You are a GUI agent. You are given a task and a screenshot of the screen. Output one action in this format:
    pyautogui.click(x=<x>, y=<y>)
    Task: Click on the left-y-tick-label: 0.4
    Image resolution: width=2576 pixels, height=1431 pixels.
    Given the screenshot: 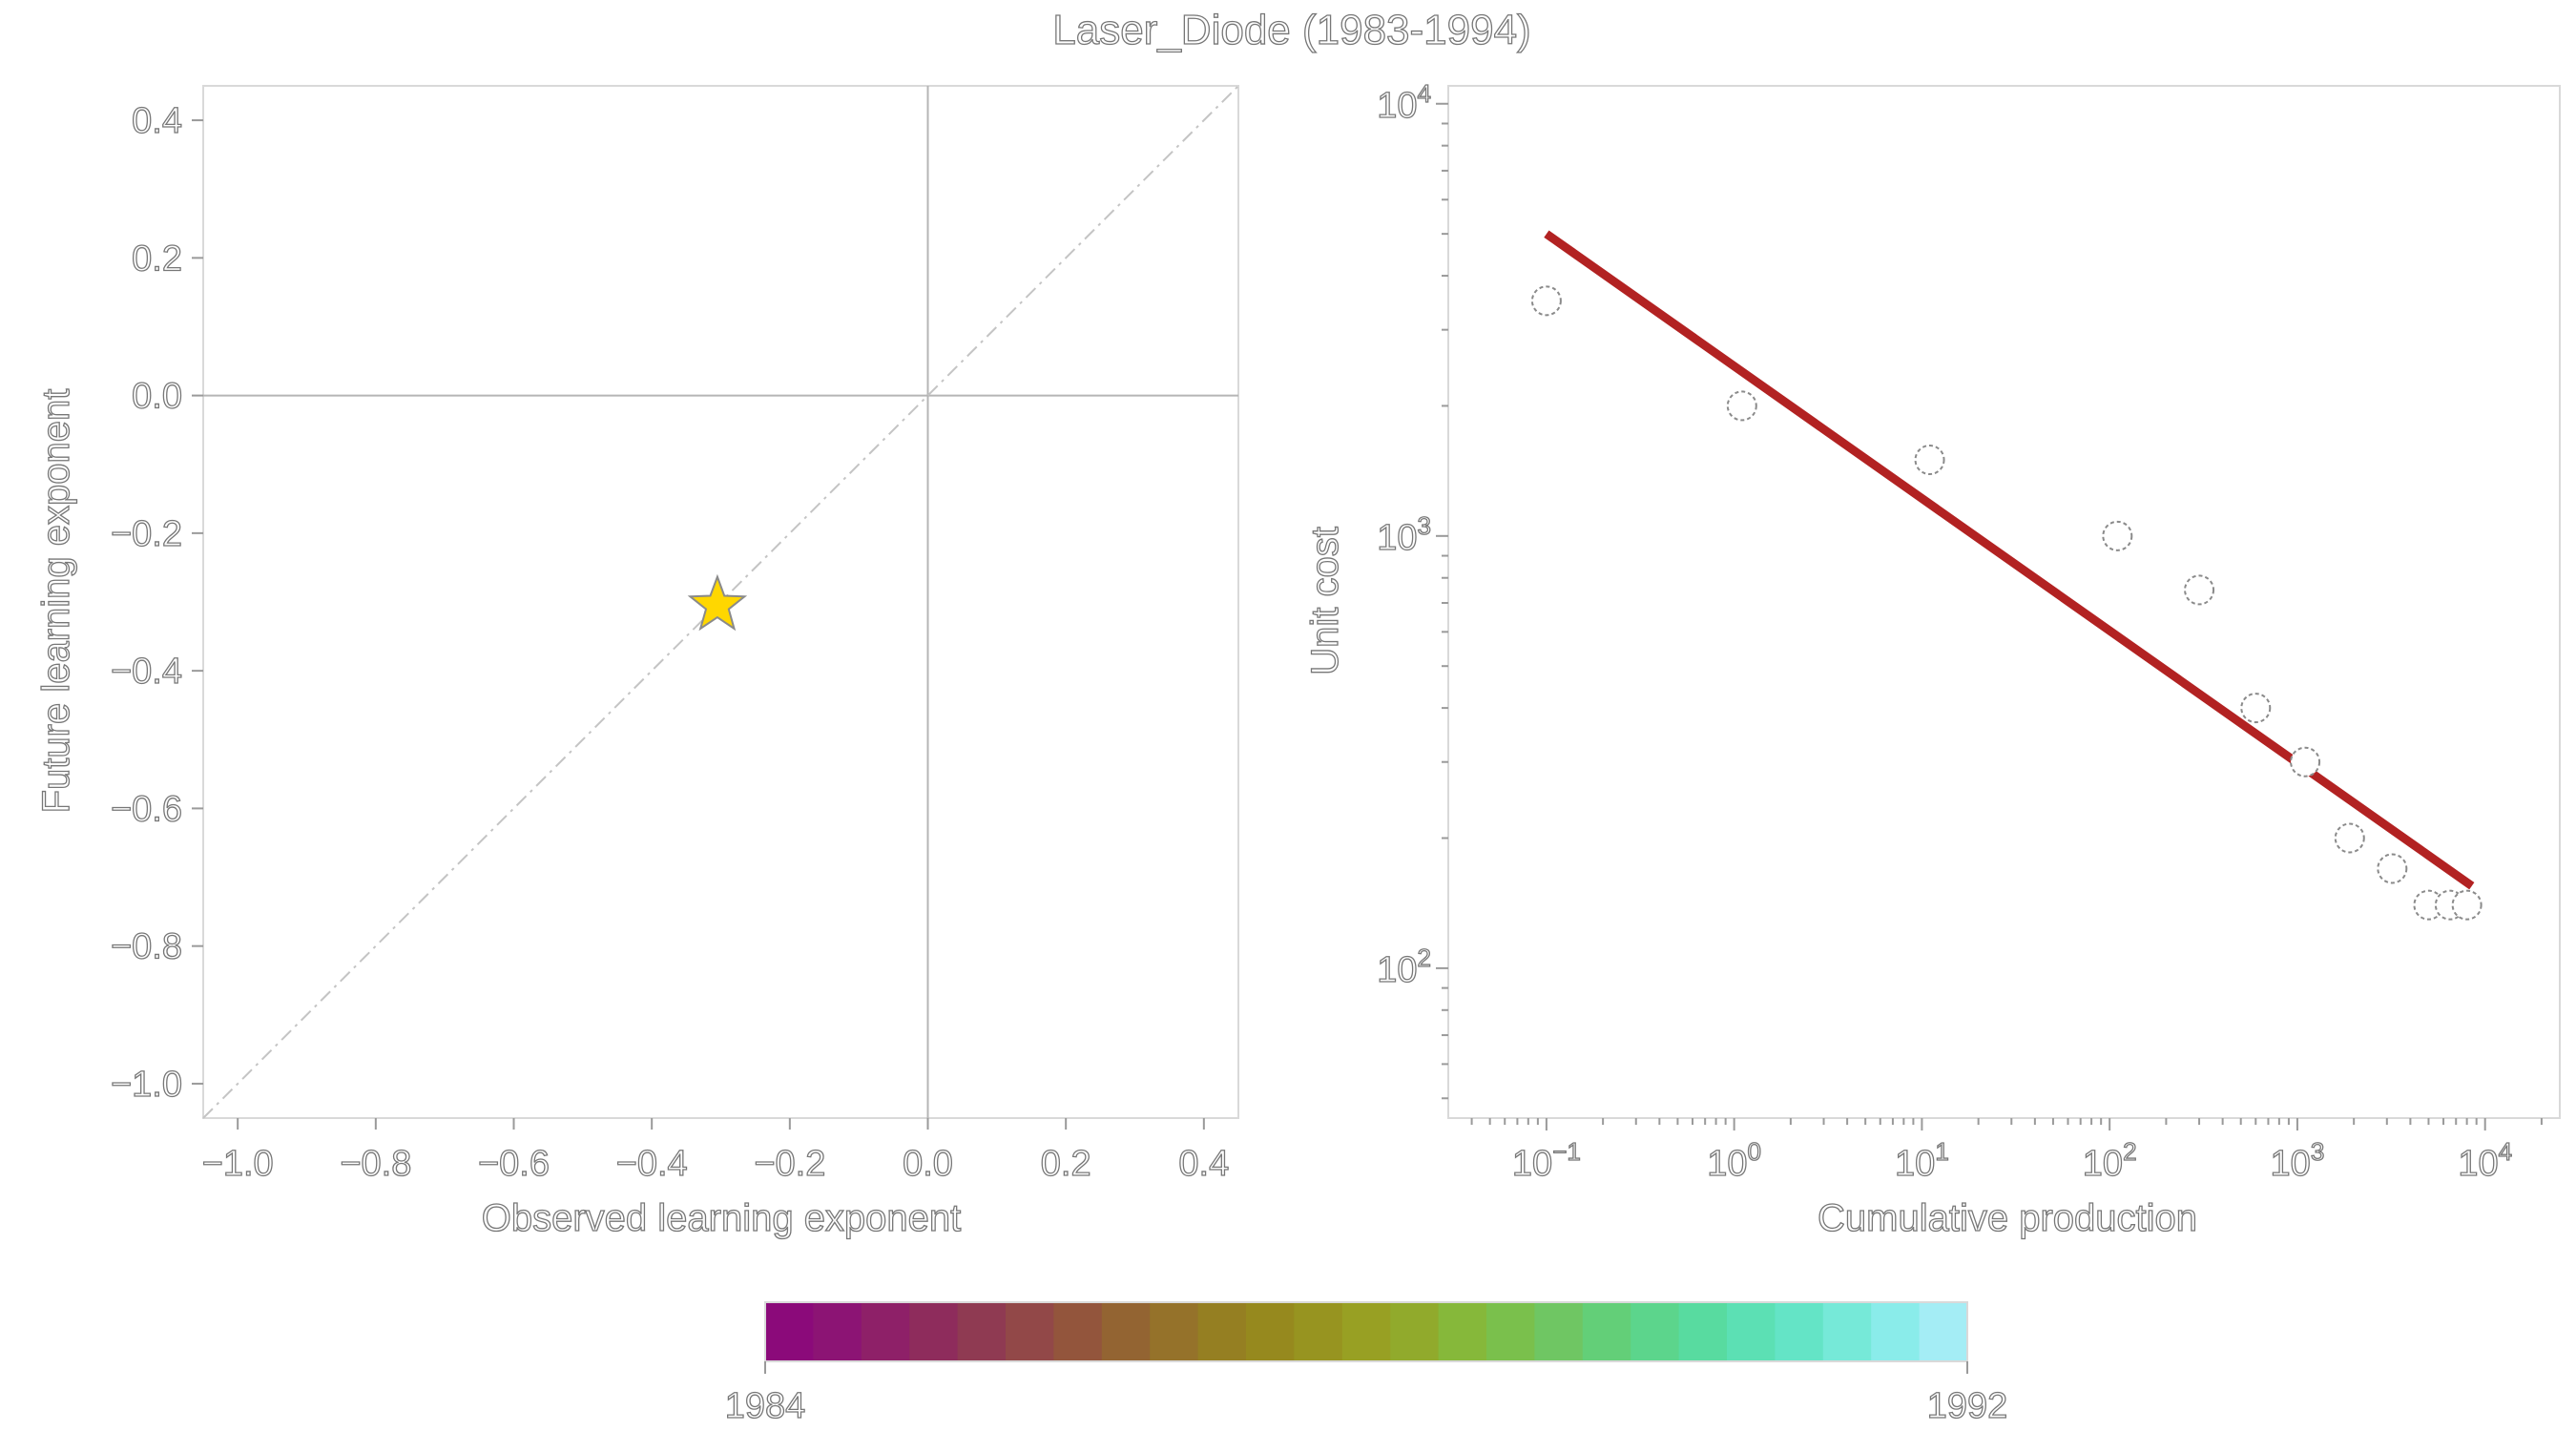 What is the action you would take?
    pyautogui.click(x=157, y=121)
    